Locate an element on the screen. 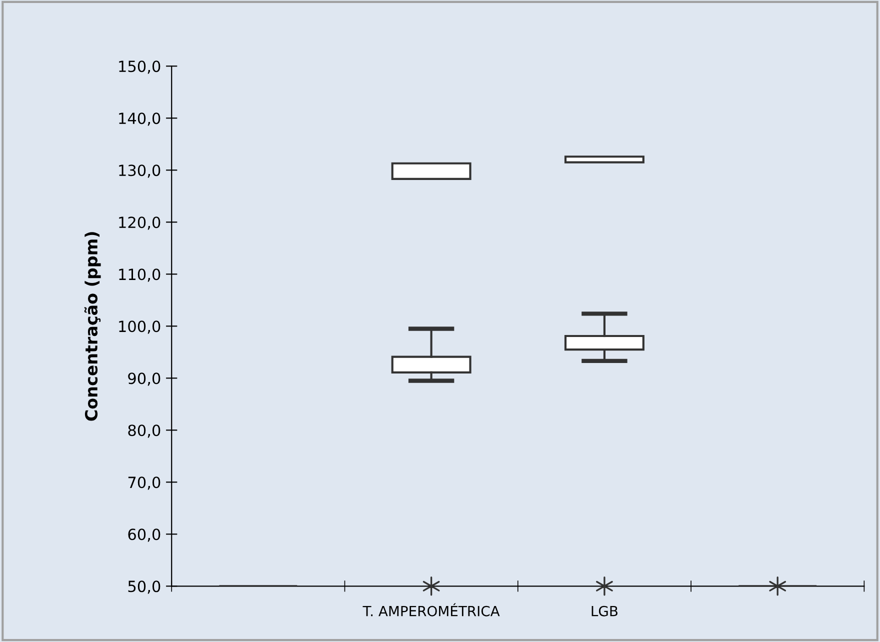 The image size is (880, 642). y-tick-label: 130,0 is located at coordinates (139, 171).